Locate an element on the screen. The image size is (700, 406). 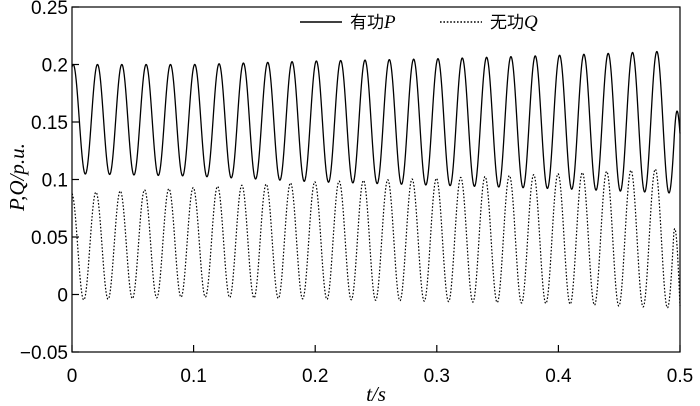
legend-p-prefix: 有功 is located at coordinates (367, 23).